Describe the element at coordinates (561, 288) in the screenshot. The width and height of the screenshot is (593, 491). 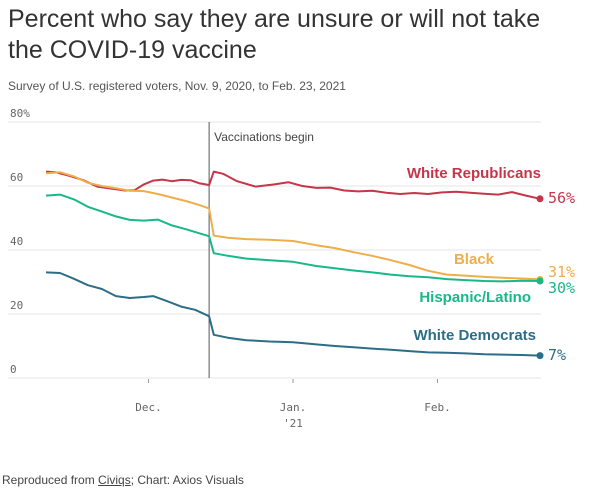
I see `series-end-value-label: 30%` at that location.